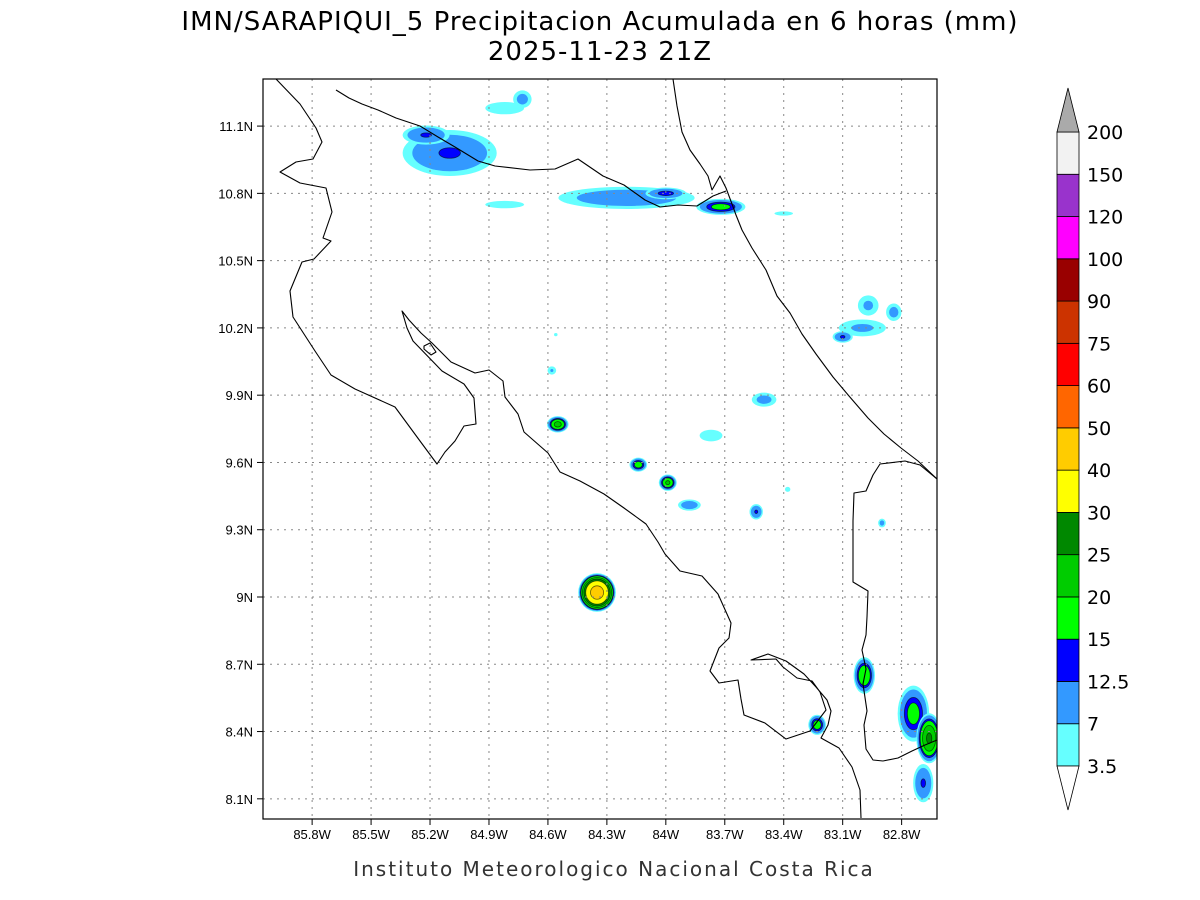 This screenshot has width=1200, height=900. I want to click on lon-tick-label: 83.7W, so click(725, 834).